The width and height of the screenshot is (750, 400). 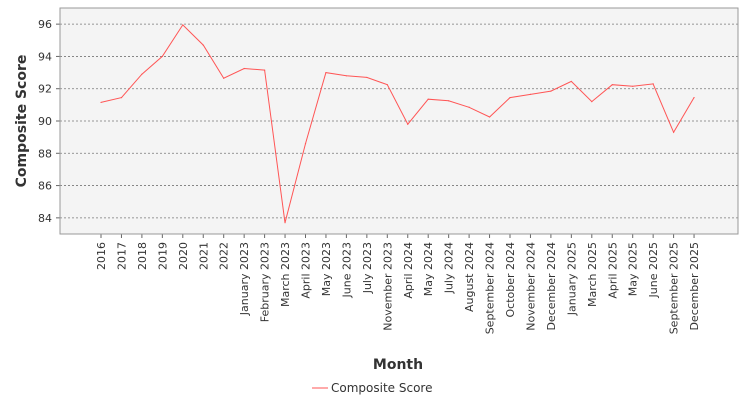 What do you see at coordinates (203, 256) in the screenshot?
I see `x-tick-label: 2021` at bounding box center [203, 256].